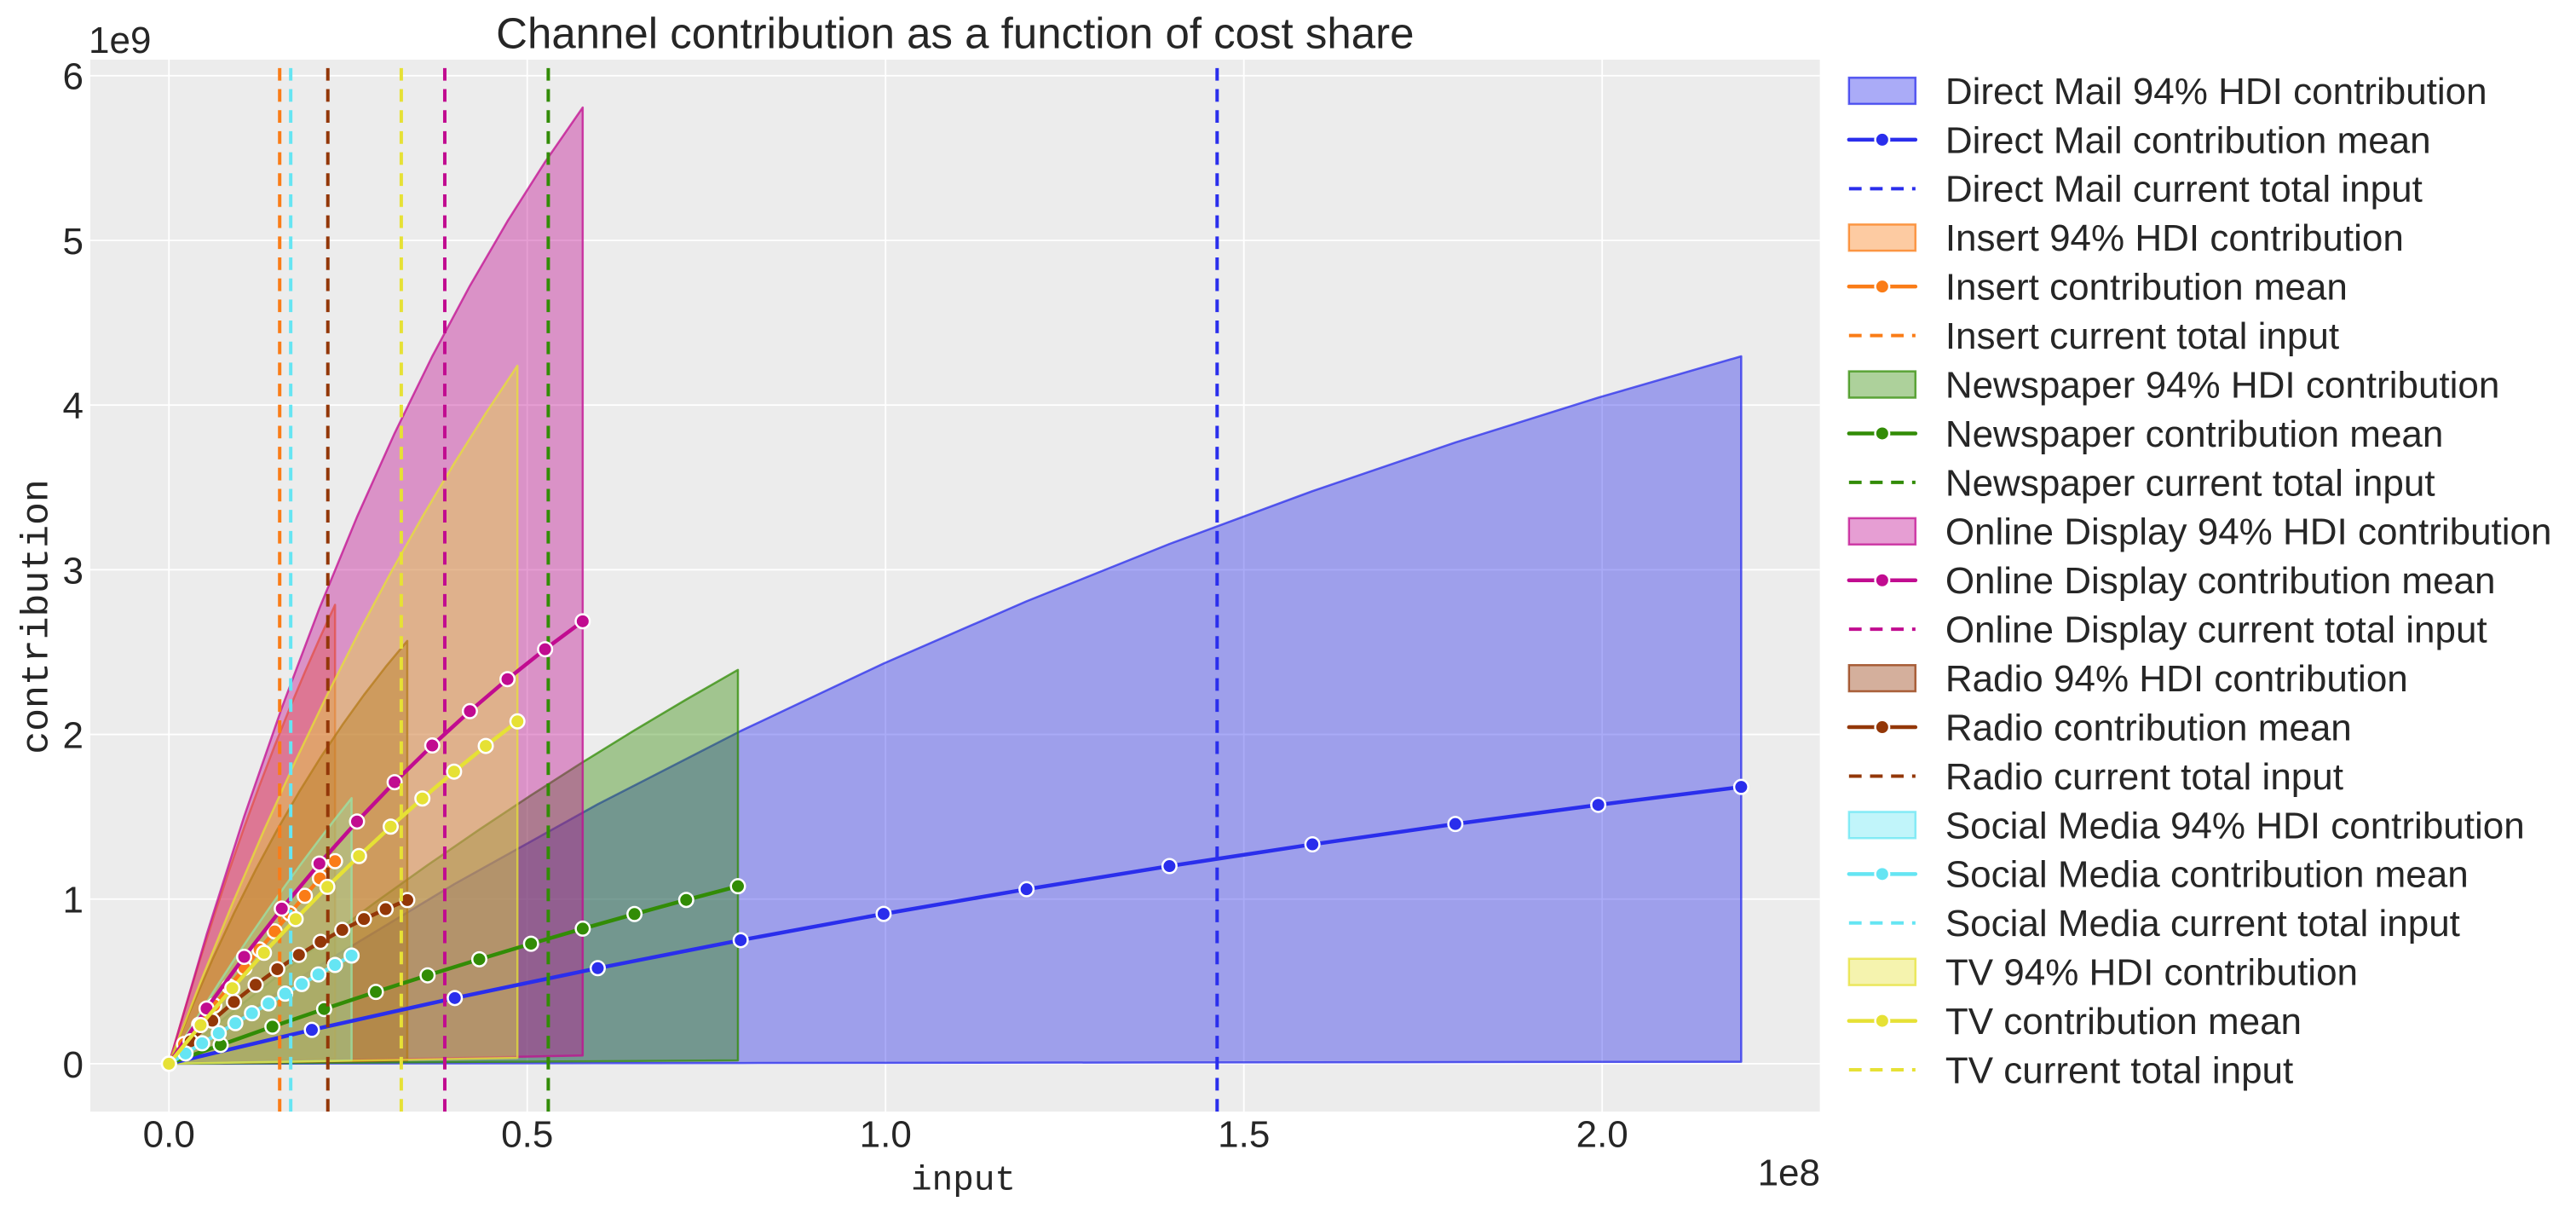  I want to click on svg-text: 2.0, so click(1602, 1134).